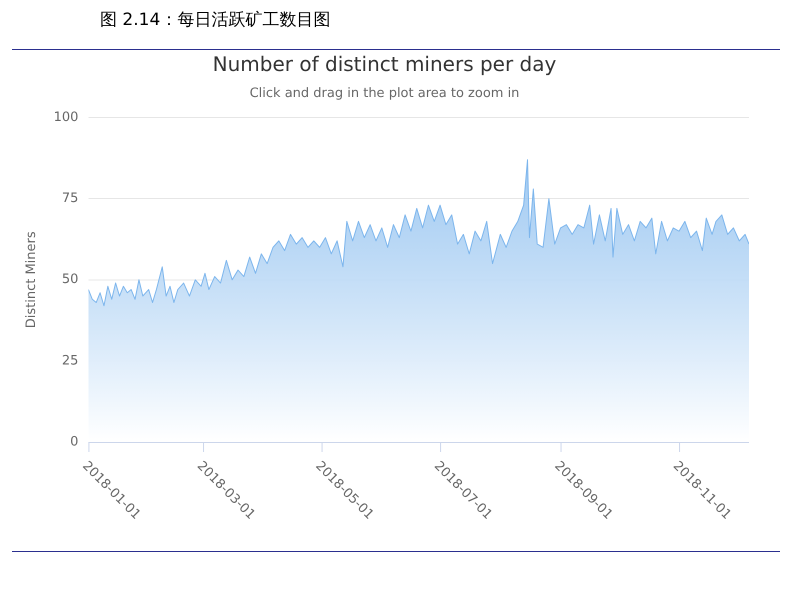  What do you see at coordinates (215, 20) in the screenshot?
I see `caption: 图 2.14：每日活跃矿工数目图` at bounding box center [215, 20].